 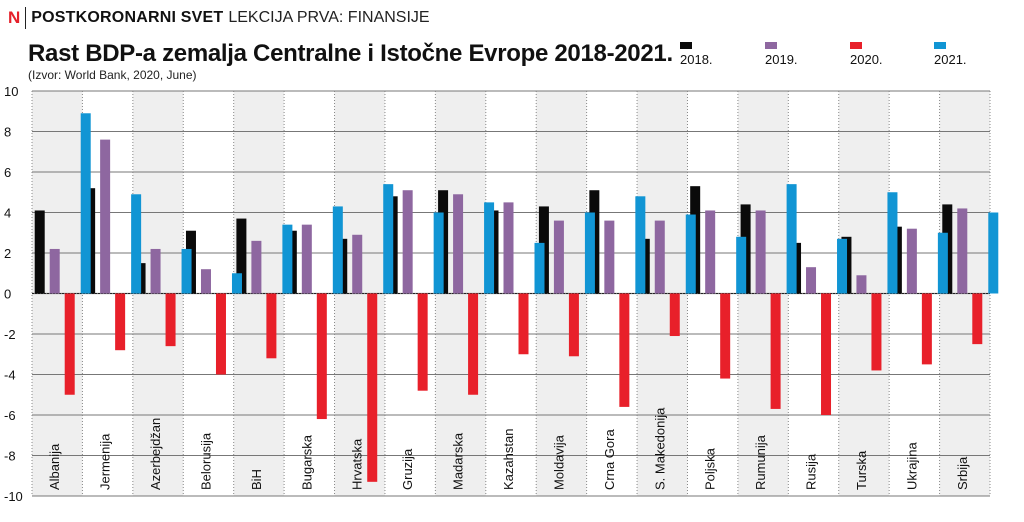 I want to click on x-category-label: Poljska, so click(x=710, y=468).